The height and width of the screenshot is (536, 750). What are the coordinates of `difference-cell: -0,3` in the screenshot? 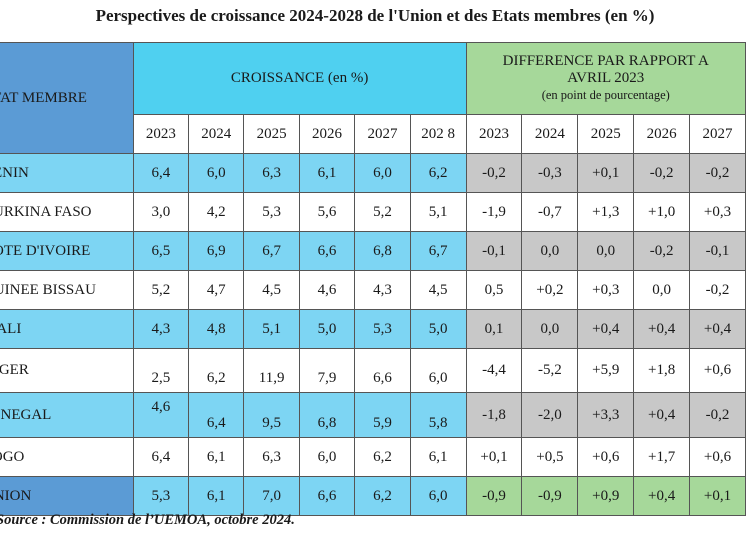 It's located at (550, 173).